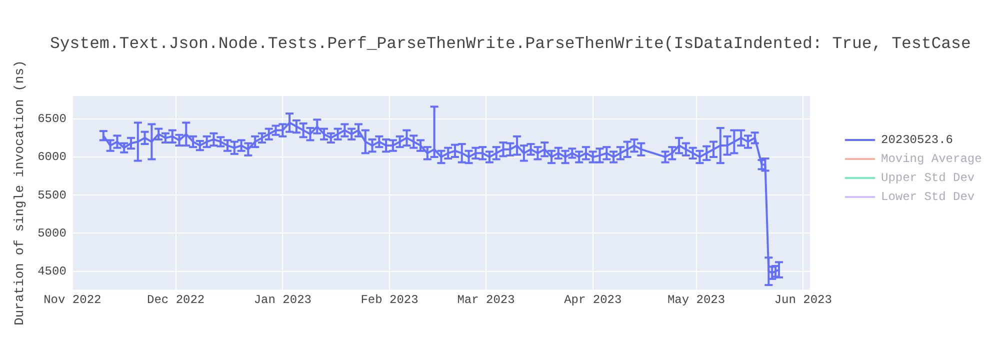  I want to click on x-tick-label: Apr 2023, so click(593, 299).